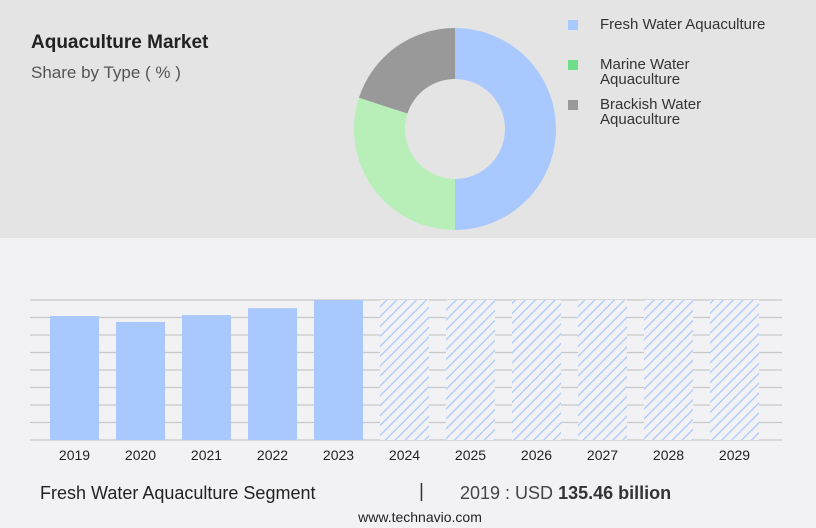 This screenshot has height=528, width=816. What do you see at coordinates (509, 493) in the screenshot?
I see `footer-year-label: 2019 : USD` at bounding box center [509, 493].